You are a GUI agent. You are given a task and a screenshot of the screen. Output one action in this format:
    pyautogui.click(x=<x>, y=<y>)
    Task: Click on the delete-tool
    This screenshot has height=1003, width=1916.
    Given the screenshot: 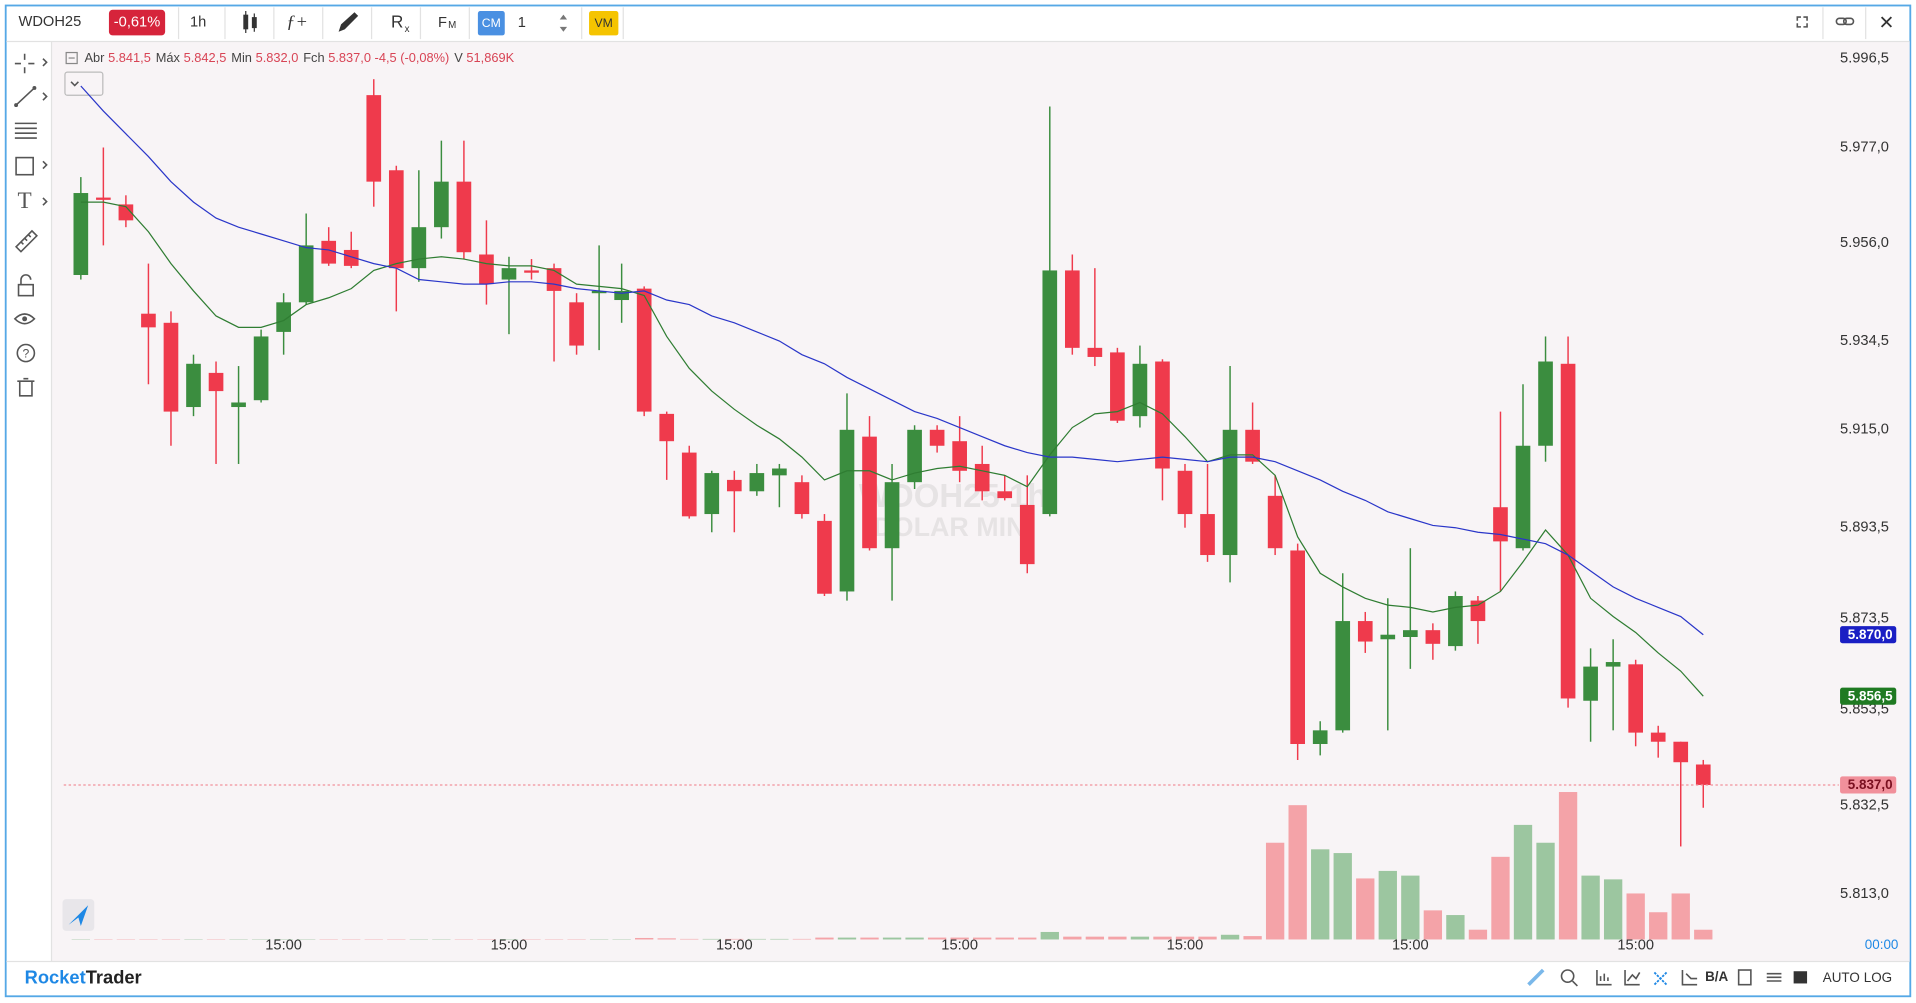 What is the action you would take?
    pyautogui.click(x=26, y=387)
    